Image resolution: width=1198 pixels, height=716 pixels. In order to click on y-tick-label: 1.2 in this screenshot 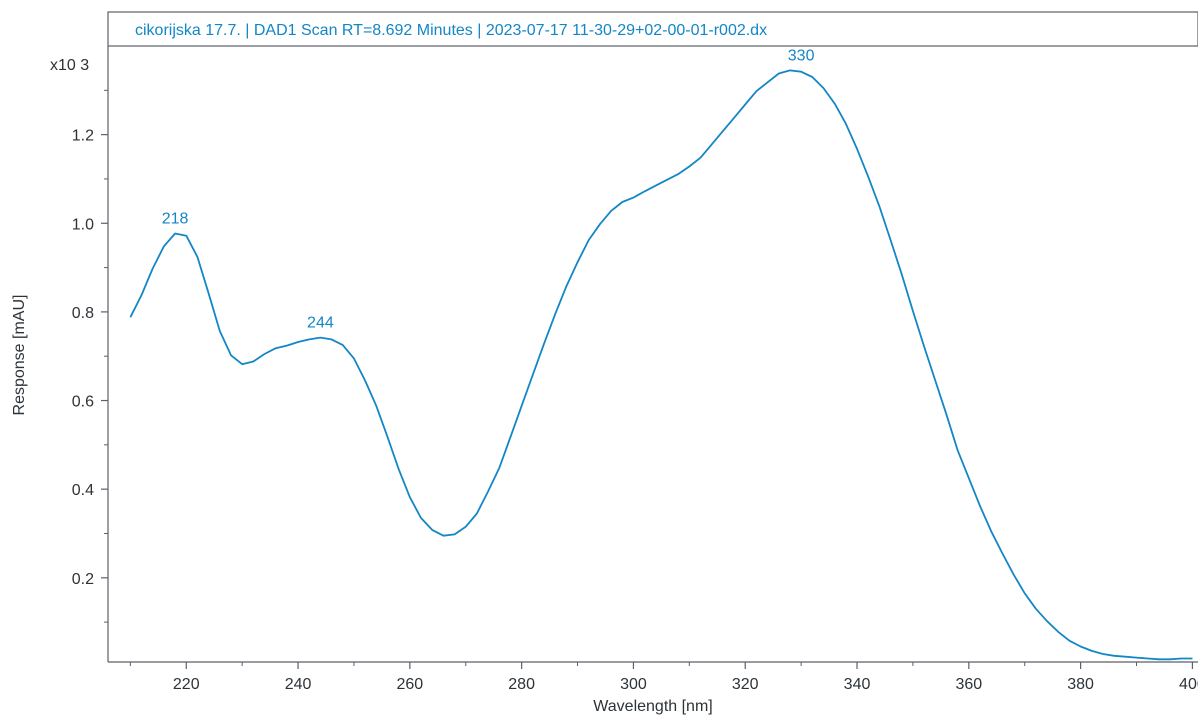, I will do `click(83, 136)`.